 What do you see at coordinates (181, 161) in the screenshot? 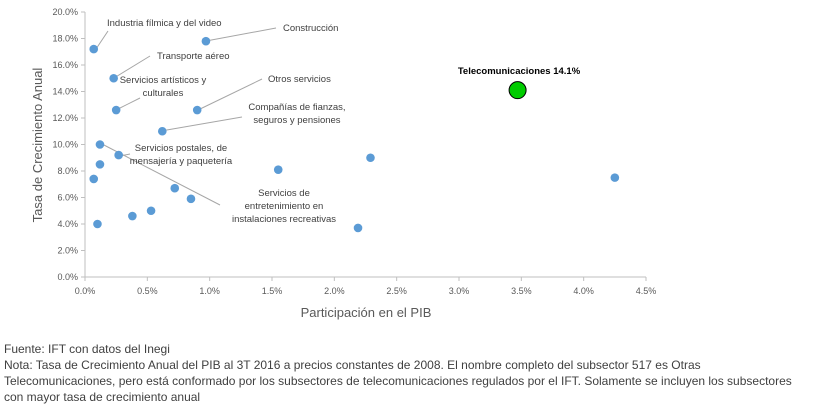
I see `annotation-label: mensajería y paquetería` at bounding box center [181, 161].